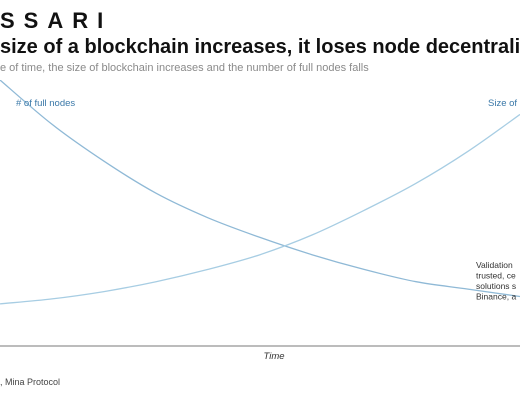  What do you see at coordinates (496, 276) in the screenshot?
I see `annotation-line: trusted, ce` at bounding box center [496, 276].